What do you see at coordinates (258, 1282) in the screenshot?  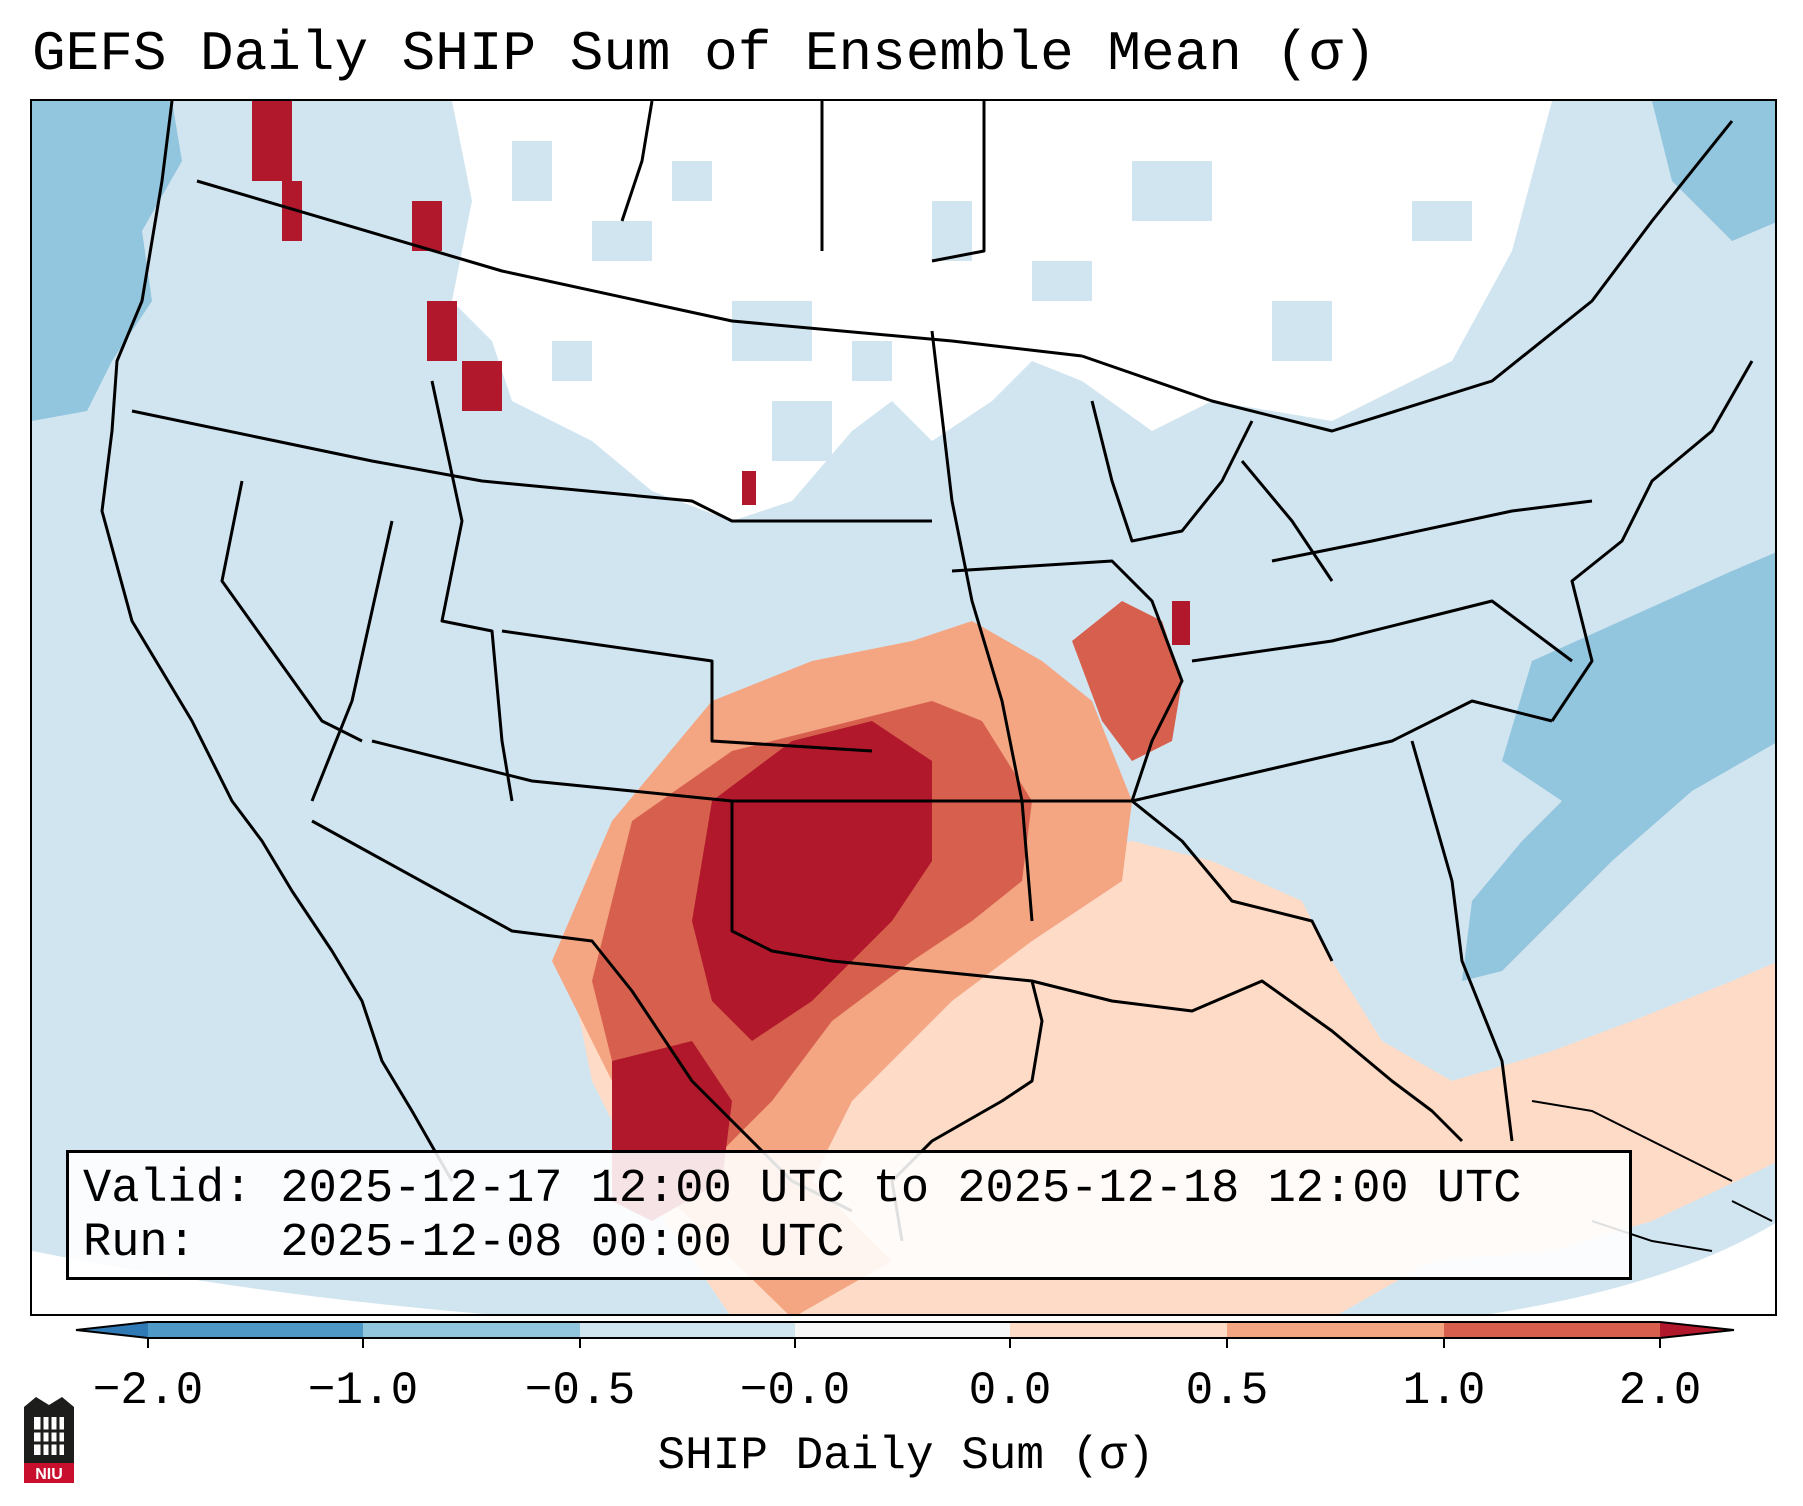 I see `projection-edge-sw` at bounding box center [258, 1282].